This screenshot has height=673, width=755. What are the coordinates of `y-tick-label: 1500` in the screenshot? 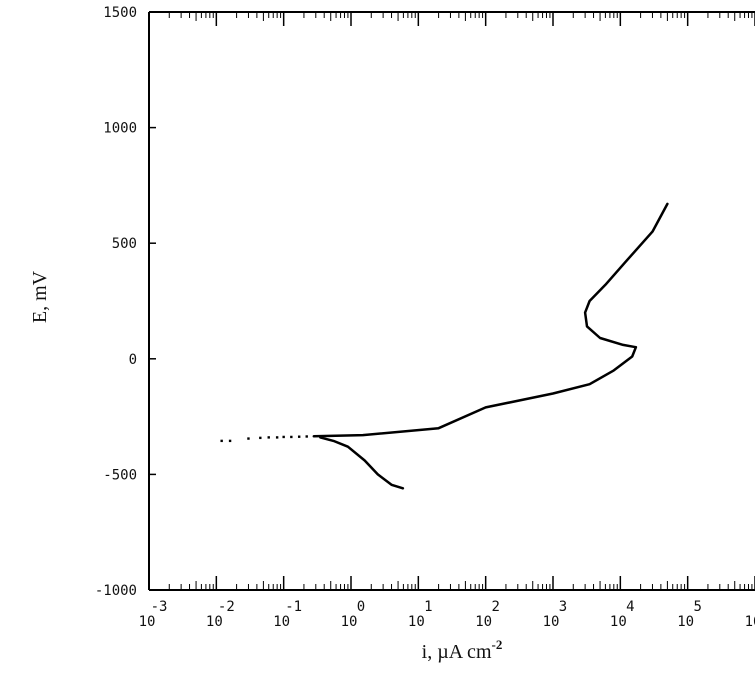 It's located at (120, 13).